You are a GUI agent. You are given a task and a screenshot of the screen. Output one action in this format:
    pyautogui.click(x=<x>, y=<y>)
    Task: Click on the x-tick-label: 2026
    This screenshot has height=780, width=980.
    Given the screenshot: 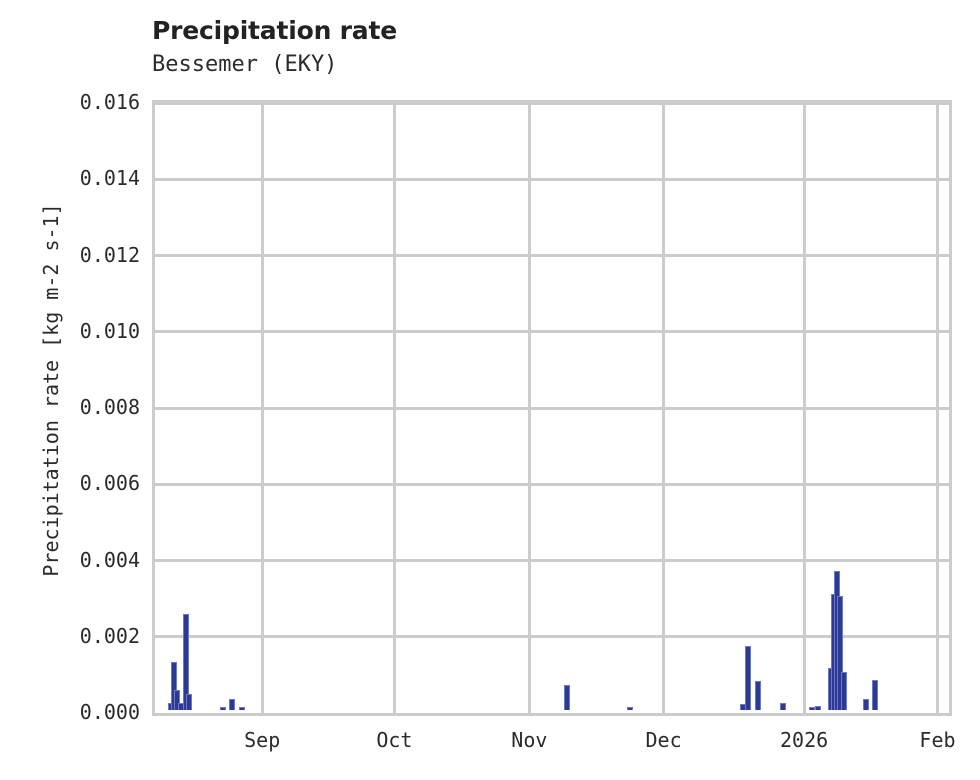 What is the action you would take?
    pyautogui.click(x=804, y=740)
    